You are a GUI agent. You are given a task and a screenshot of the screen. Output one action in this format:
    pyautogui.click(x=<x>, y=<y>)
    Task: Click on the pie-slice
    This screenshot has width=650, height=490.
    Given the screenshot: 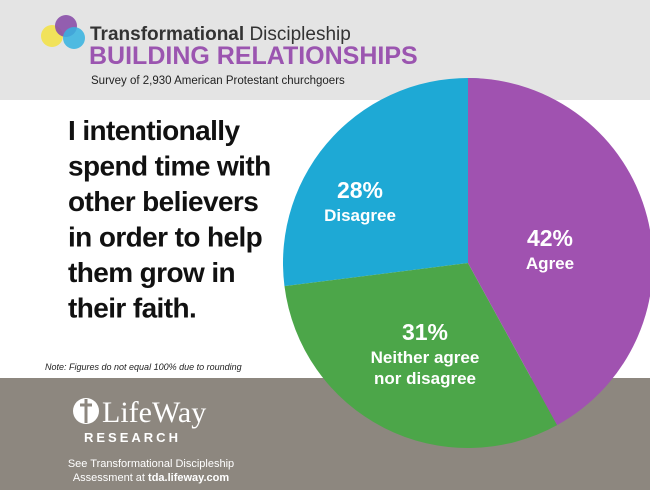 What is the action you would take?
    pyautogui.click(x=381, y=182)
    